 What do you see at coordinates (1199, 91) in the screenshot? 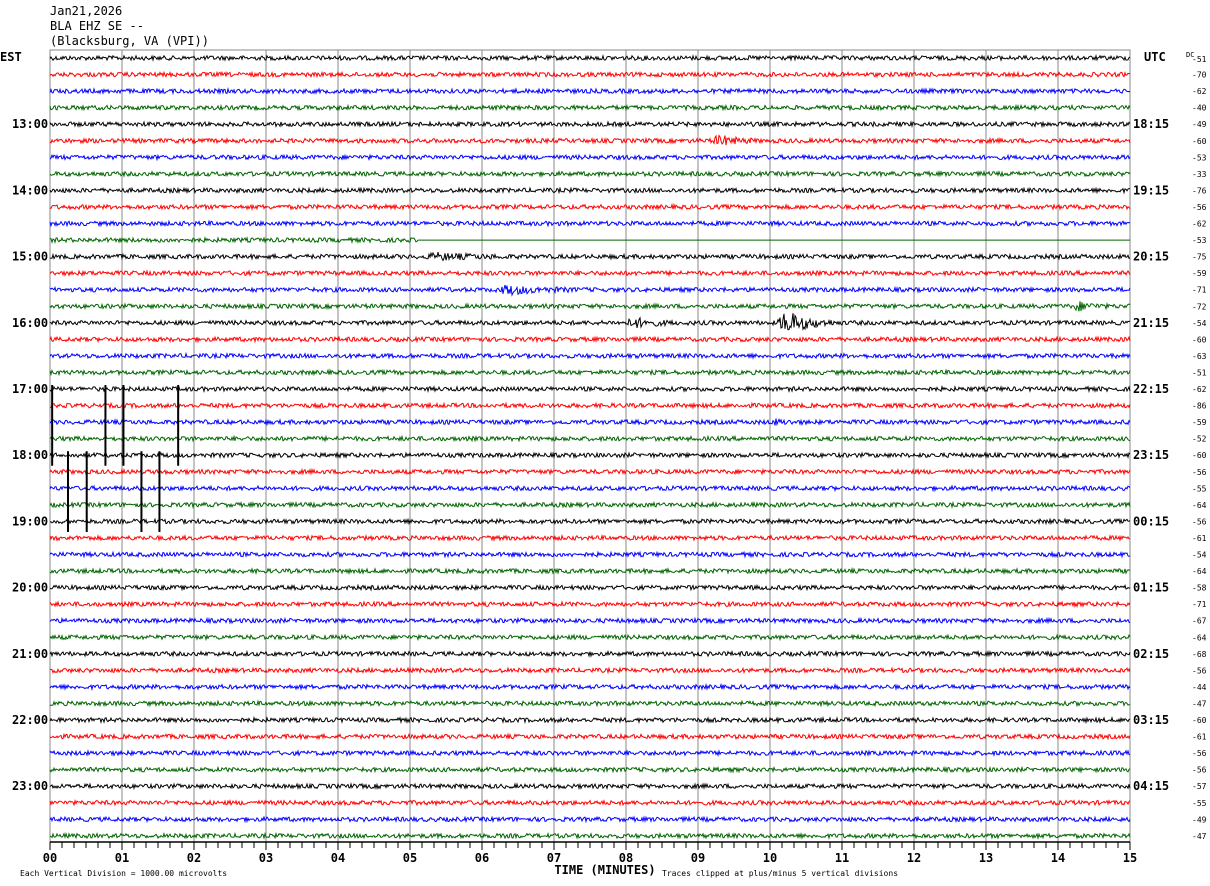
I see `dc-offset-label: -62` at bounding box center [1199, 91].